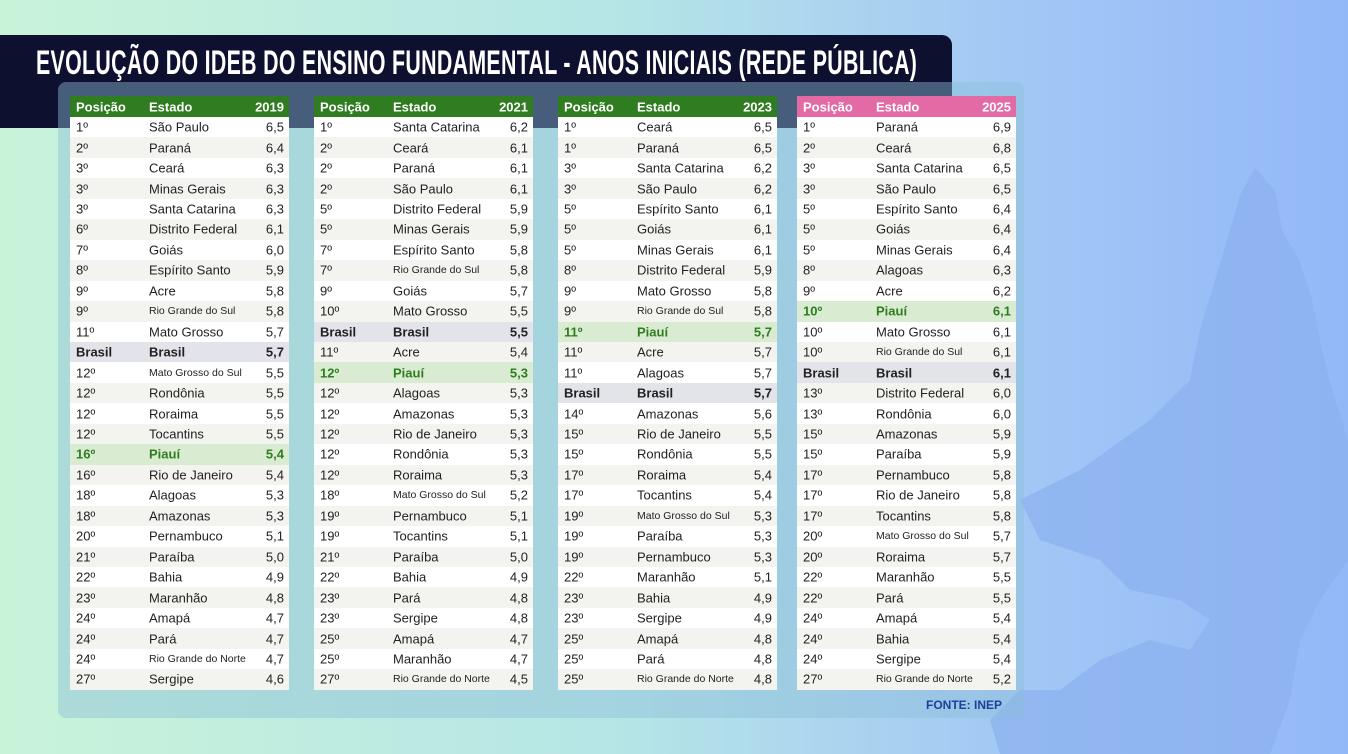  What do you see at coordinates (423, 659) in the screenshot?
I see `table-row: 25º Maranhão 4,7` at bounding box center [423, 659].